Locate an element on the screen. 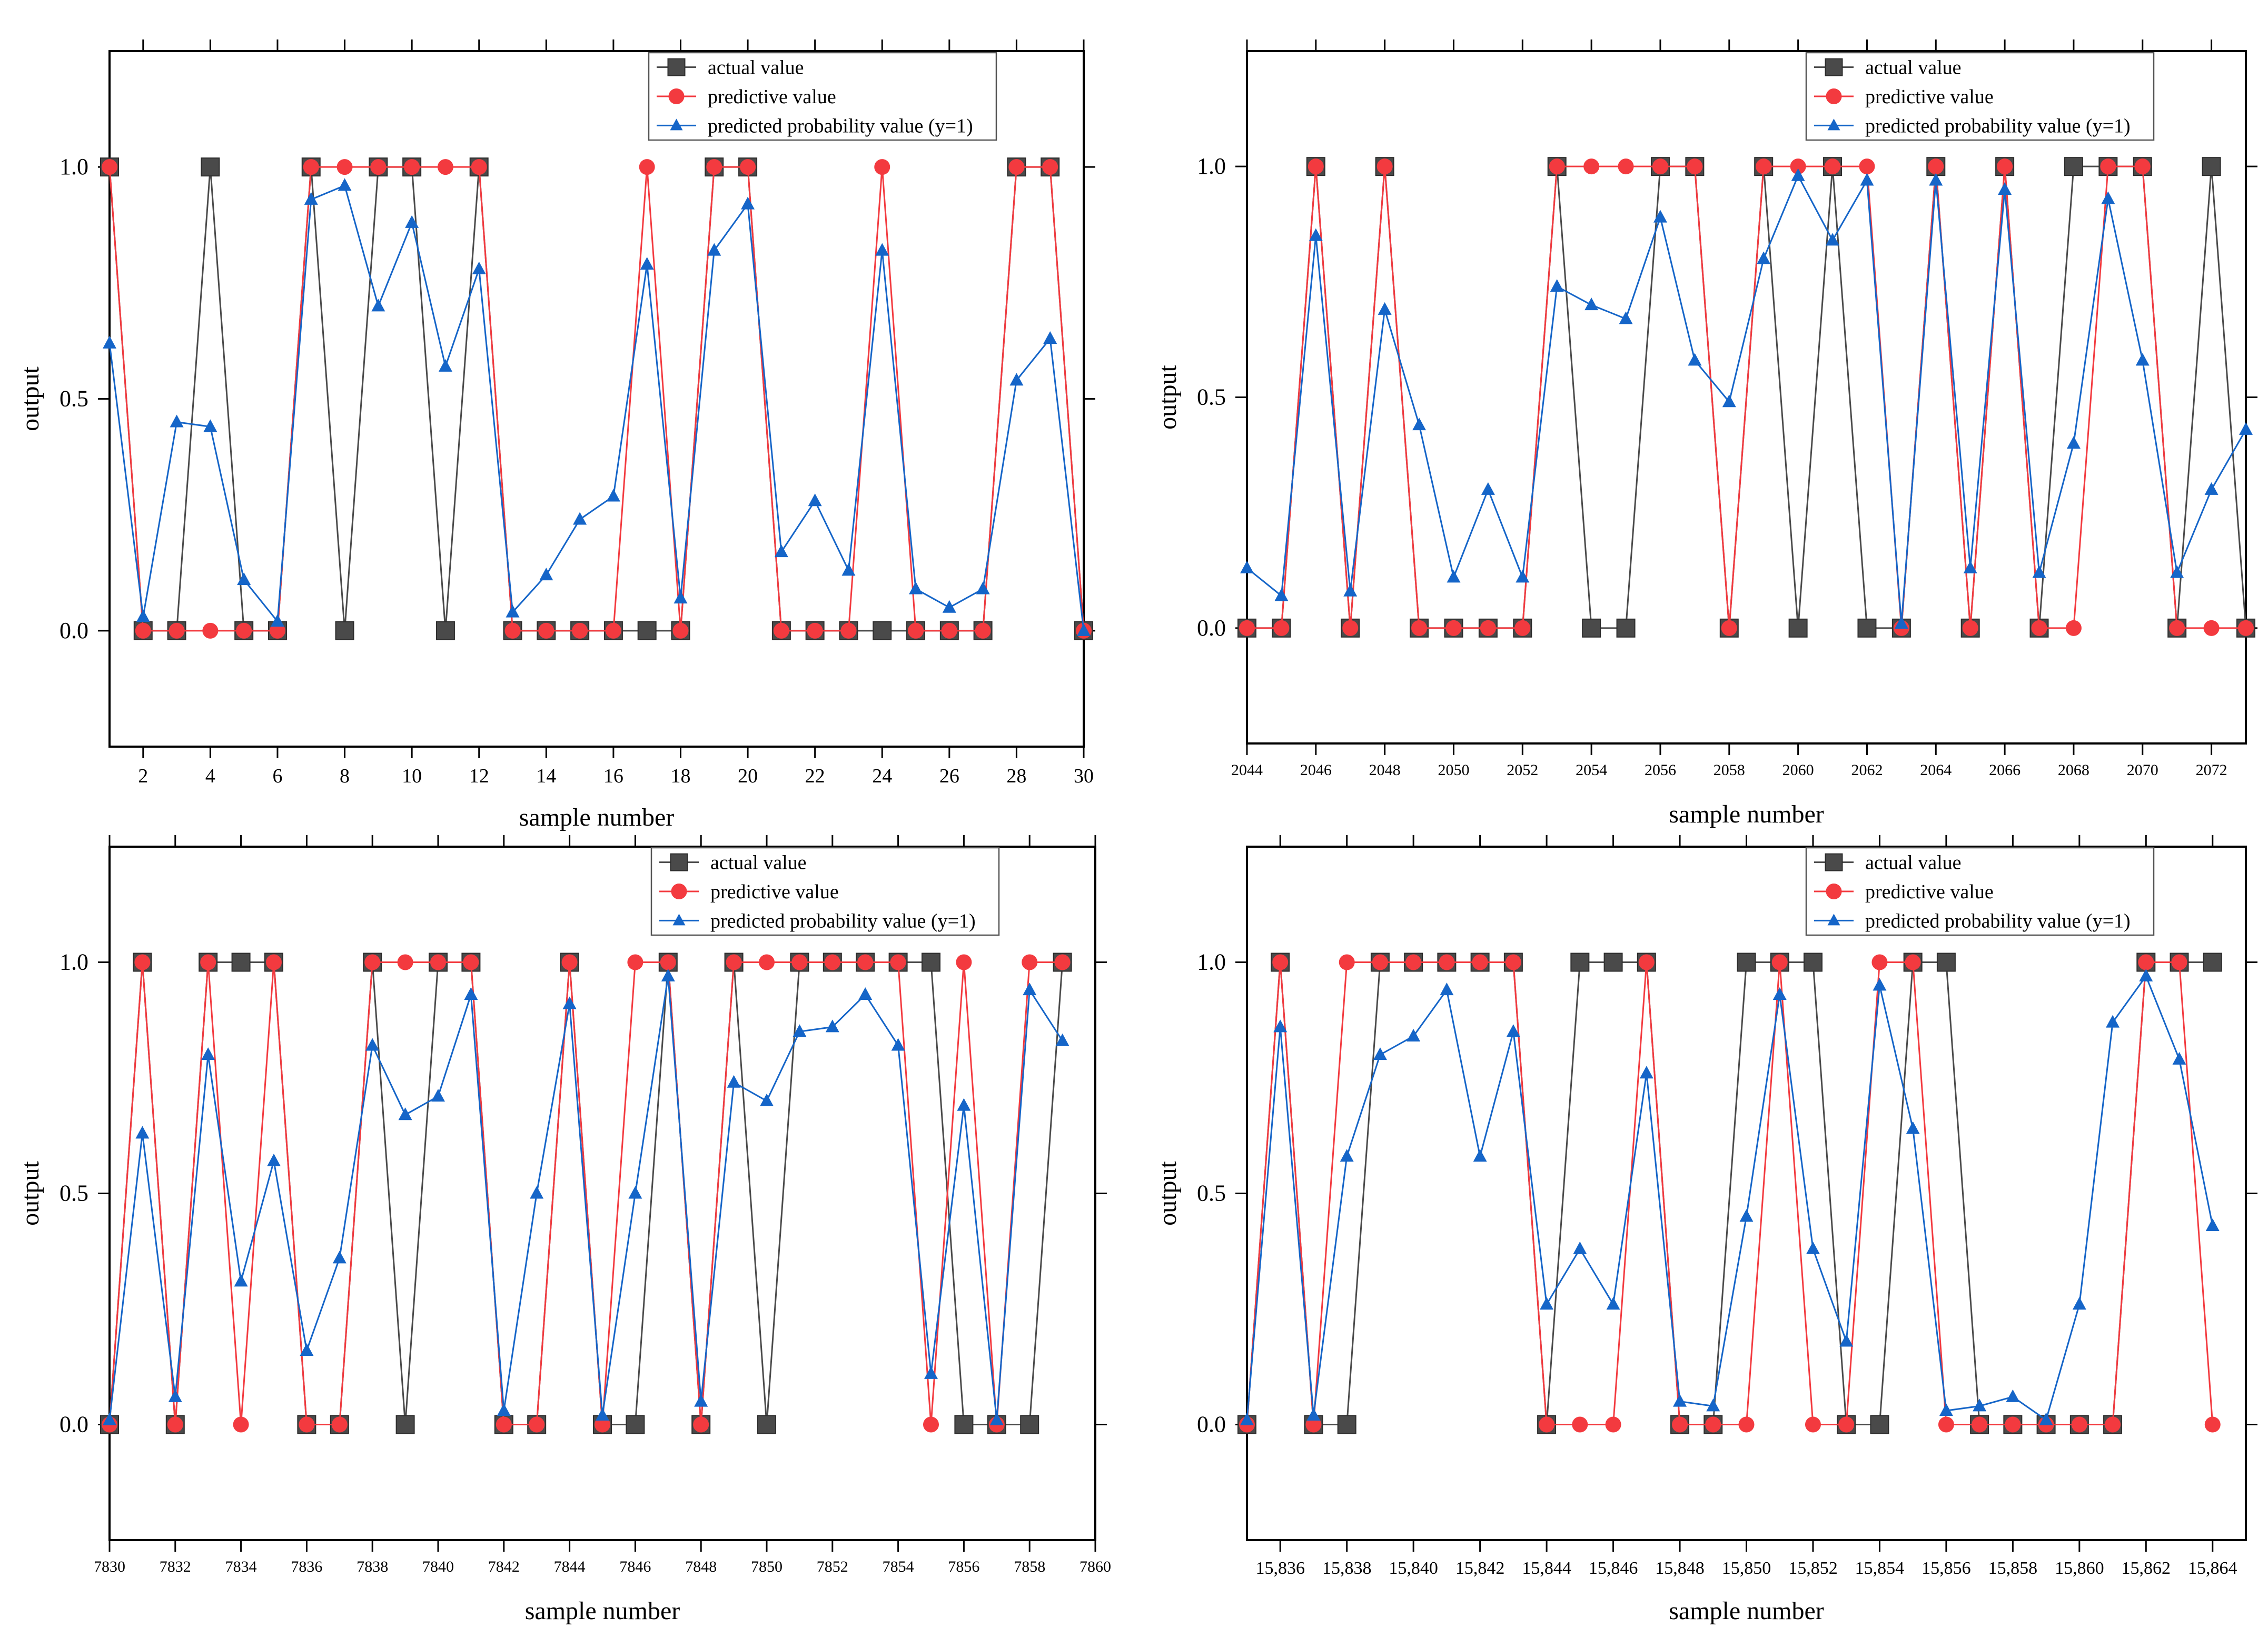 The height and width of the screenshot is (1637, 2268). x-tick-label: 7858 is located at coordinates (1029, 1566).